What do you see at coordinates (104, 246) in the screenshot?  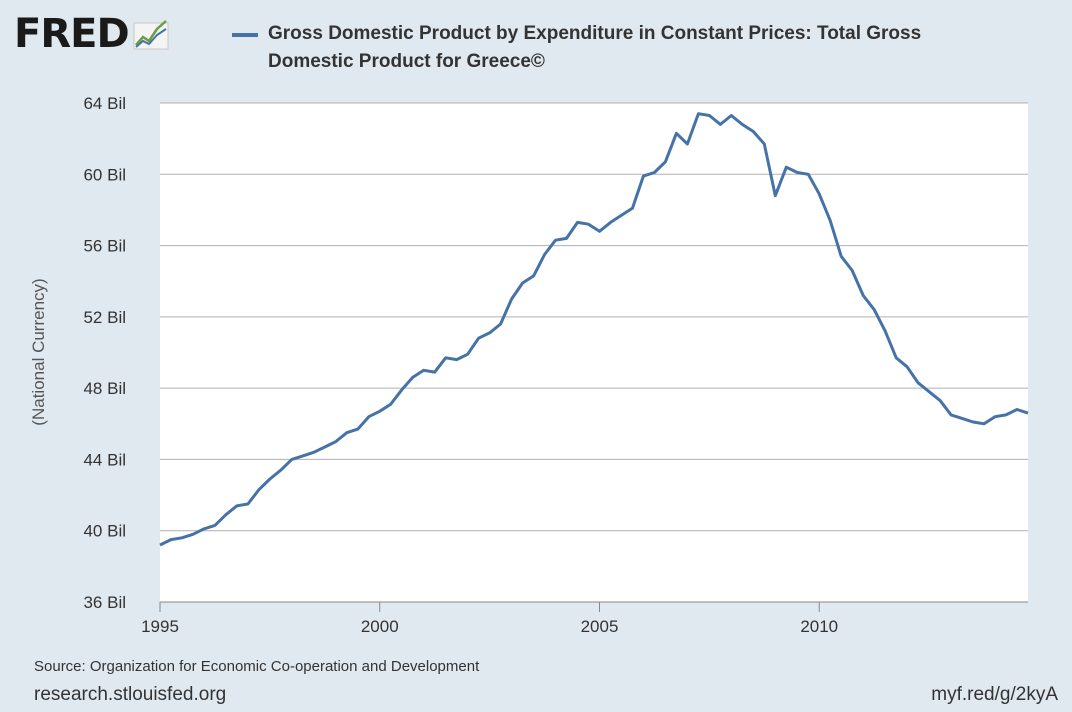 I see `y-tick-label: 56 Bil` at bounding box center [104, 246].